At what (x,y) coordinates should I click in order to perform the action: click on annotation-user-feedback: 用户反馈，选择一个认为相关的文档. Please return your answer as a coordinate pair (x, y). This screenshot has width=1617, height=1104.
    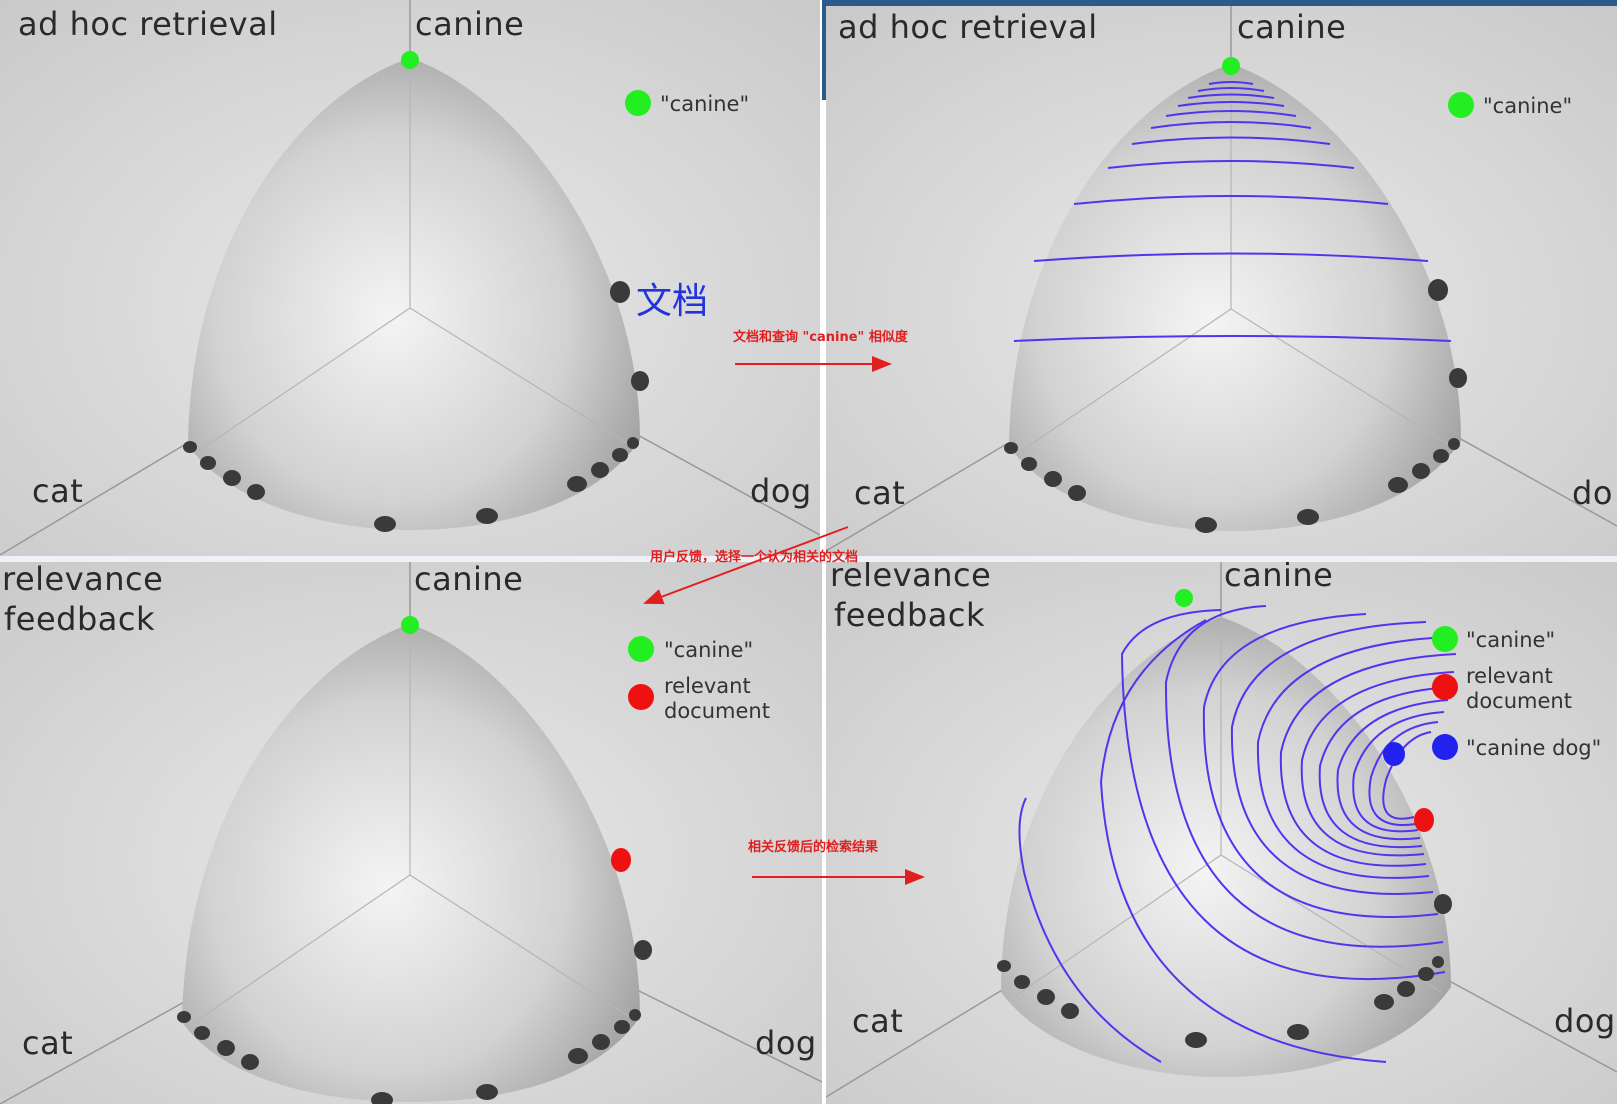
    Looking at the image, I should click on (754, 557).